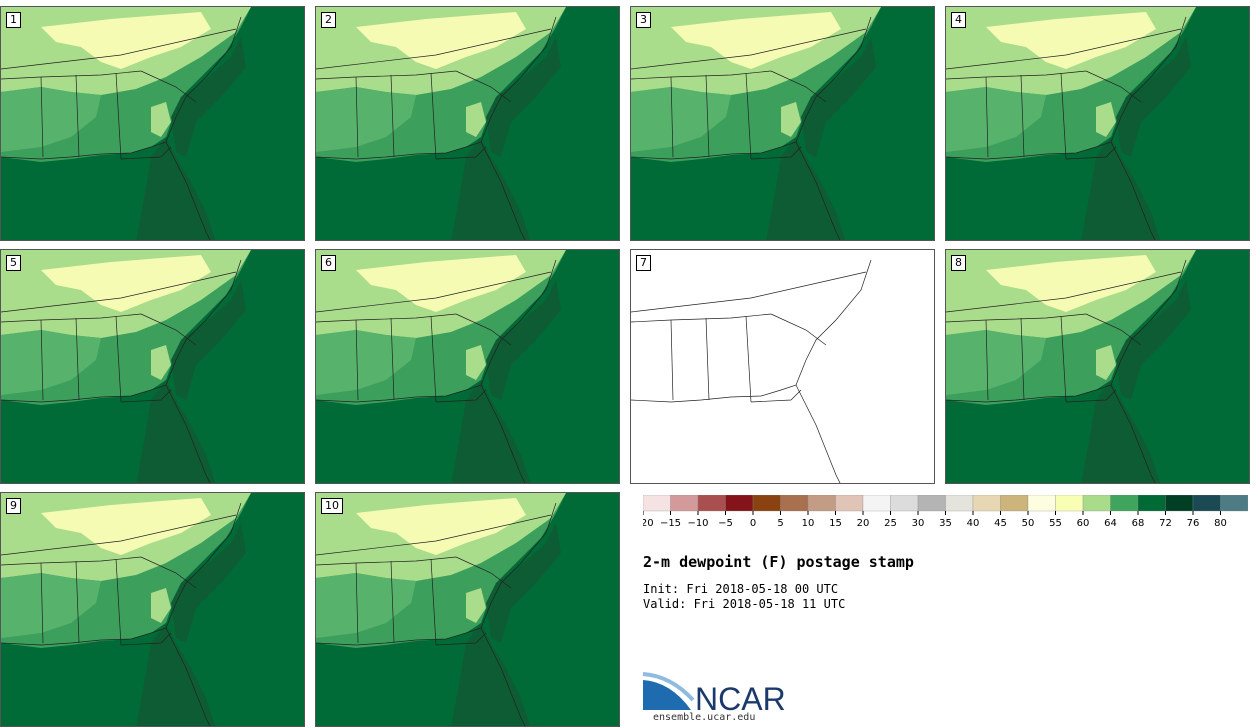 Image resolution: width=1260 pixels, height=728 pixels. I want to click on site-url: ensemble.ucar.edu, so click(704, 717).